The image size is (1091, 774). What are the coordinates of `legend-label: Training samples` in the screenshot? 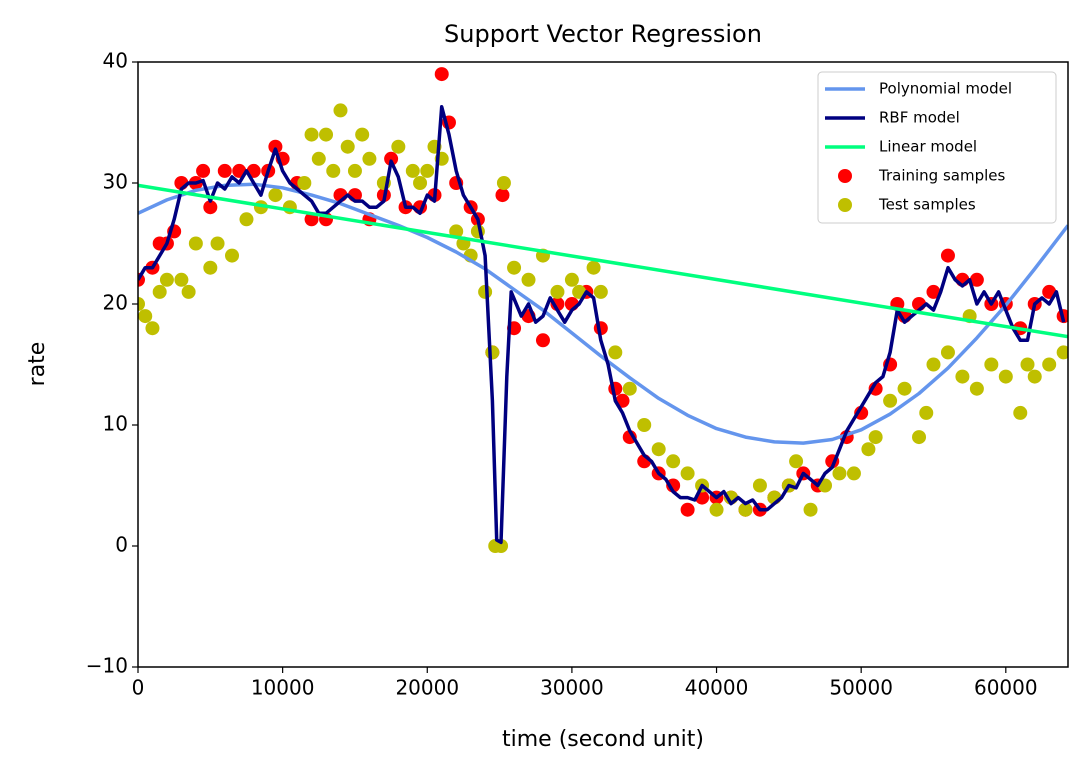 It's located at (941, 176).